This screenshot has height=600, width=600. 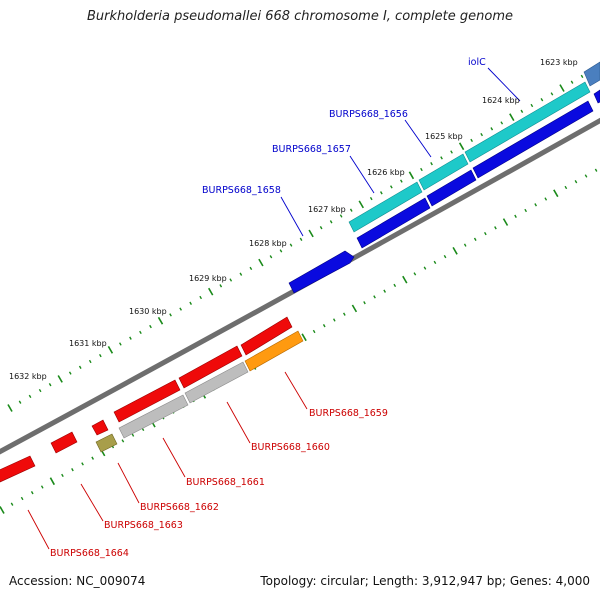 I want to click on gene-label-1661: BURPS668_1661, so click(x=225, y=482).